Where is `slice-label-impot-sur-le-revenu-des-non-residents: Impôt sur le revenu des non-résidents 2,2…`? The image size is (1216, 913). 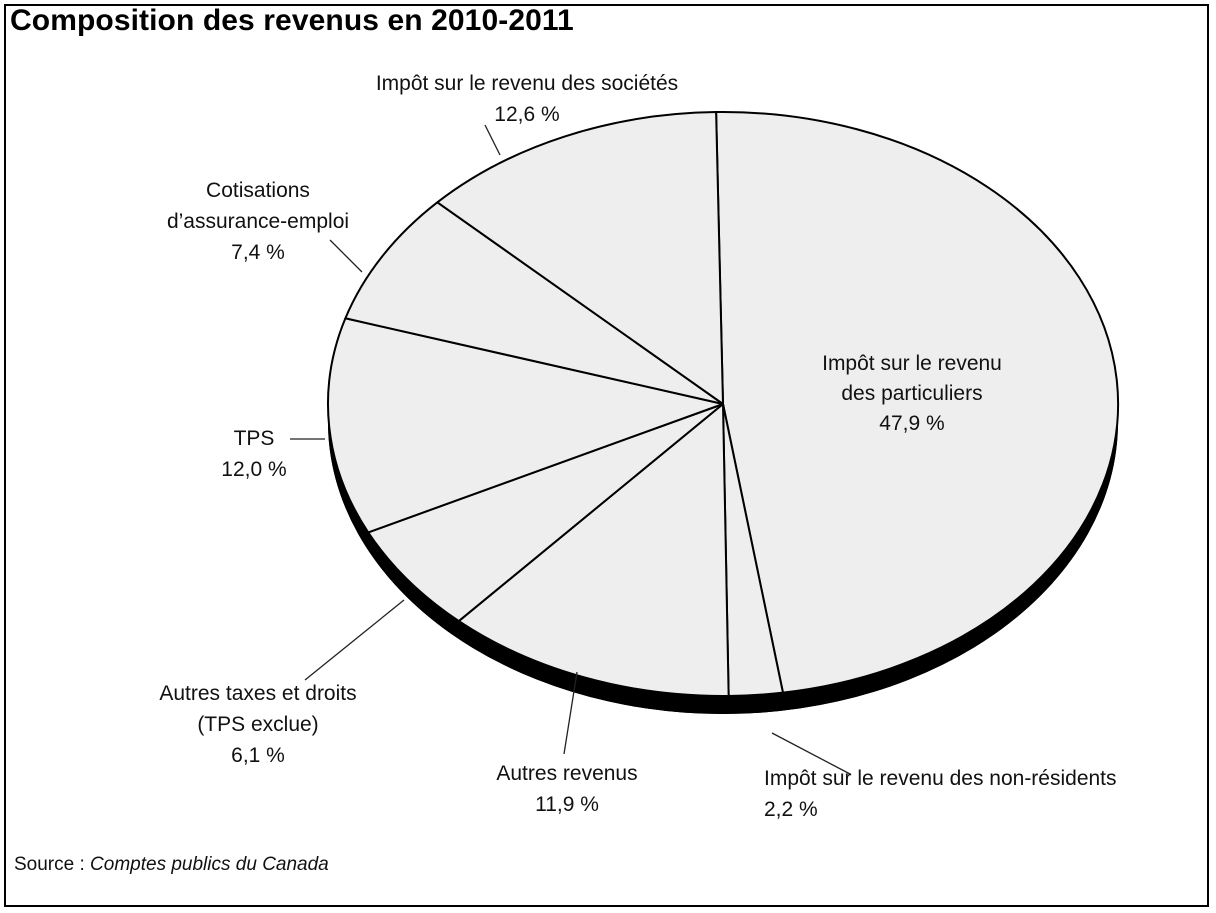 slice-label-impot-sur-le-revenu-des-non-residents: Impôt sur le revenu des non-résidents 2,2… is located at coordinates (940, 794).